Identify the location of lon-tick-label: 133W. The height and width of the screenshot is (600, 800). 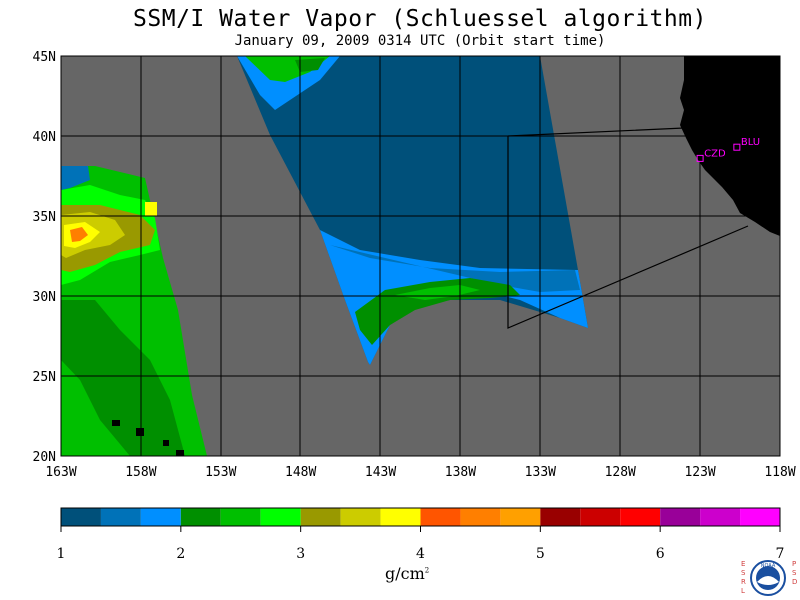
(540, 472).